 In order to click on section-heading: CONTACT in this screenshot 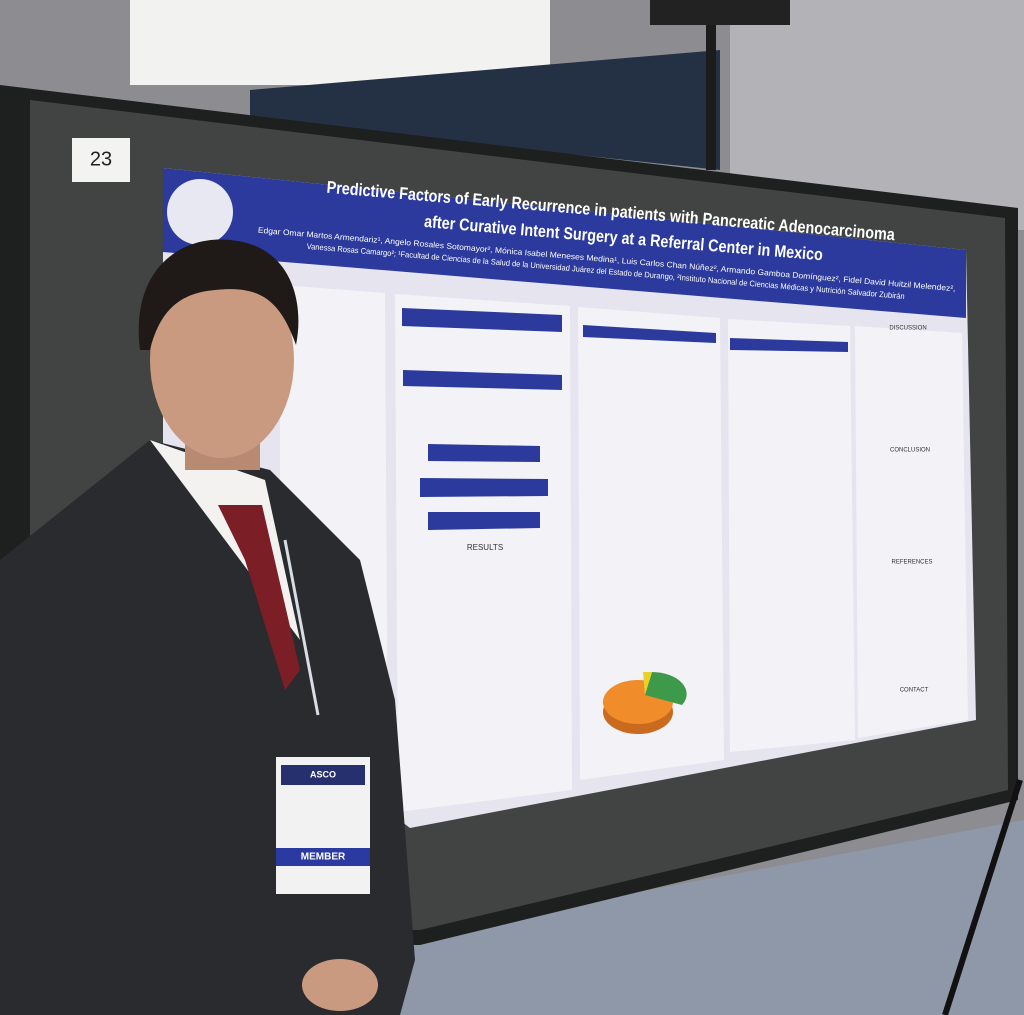, I will do `click(914, 691)`.